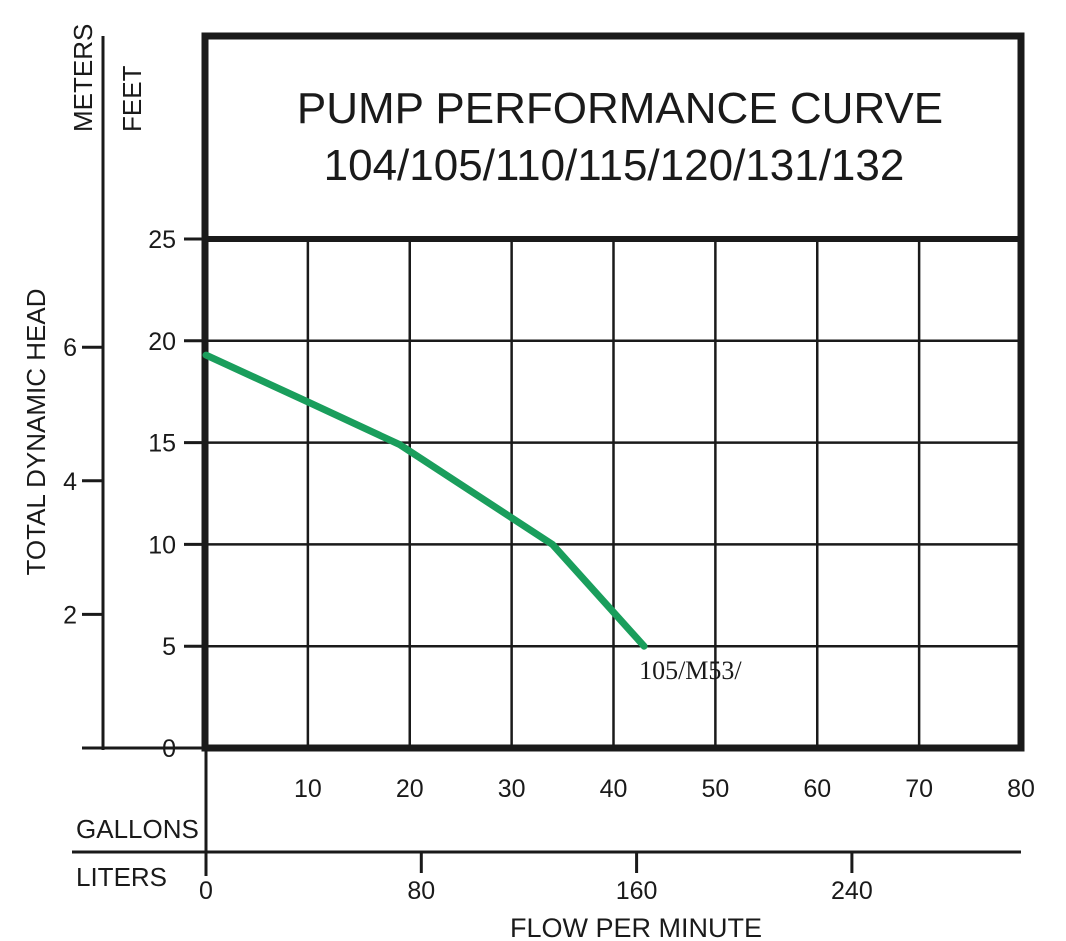 Image resolution: width=1066 pixels, height=941 pixels. Describe the element at coordinates (614, 165) in the screenshot. I see `chart-title-line2: 104/105/110/115/120/131/132` at that location.